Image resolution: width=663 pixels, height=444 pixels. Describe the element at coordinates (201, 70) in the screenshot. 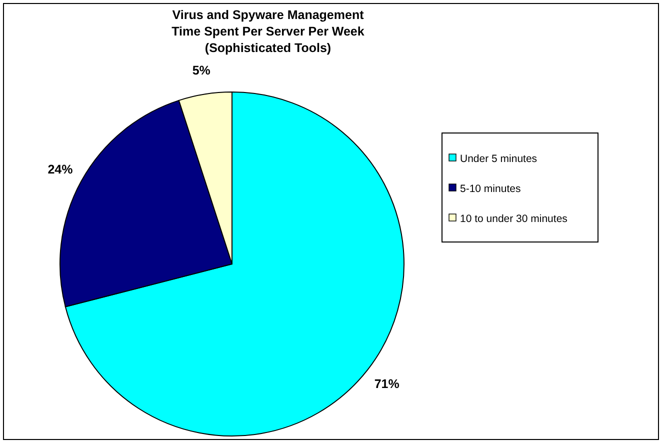

I see `data-label: 5%` at that location.